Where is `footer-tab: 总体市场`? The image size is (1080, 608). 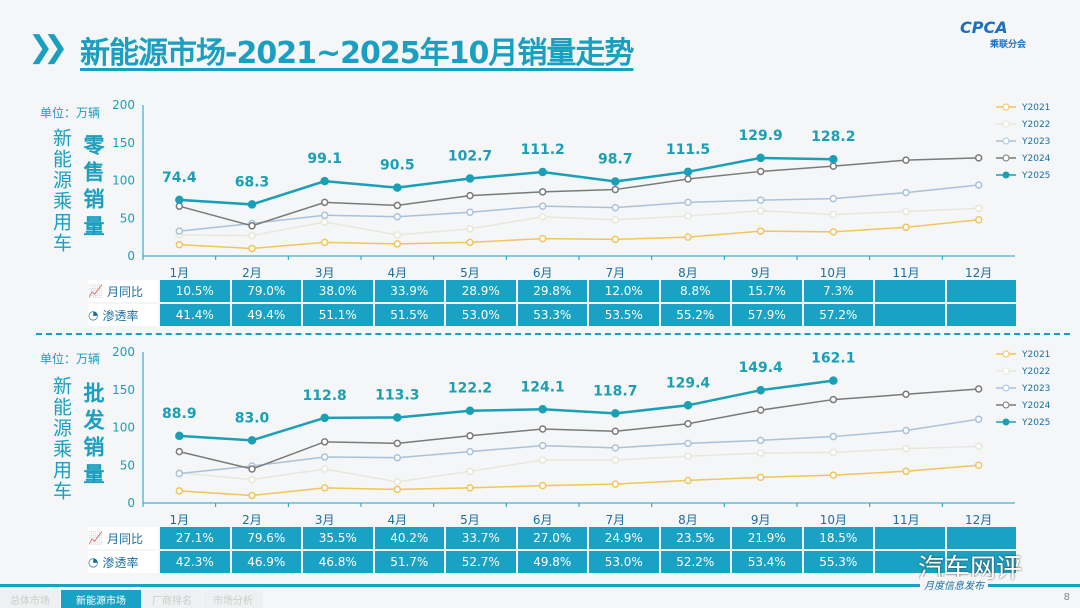 footer-tab: 总体市场 is located at coordinates (30, 599).